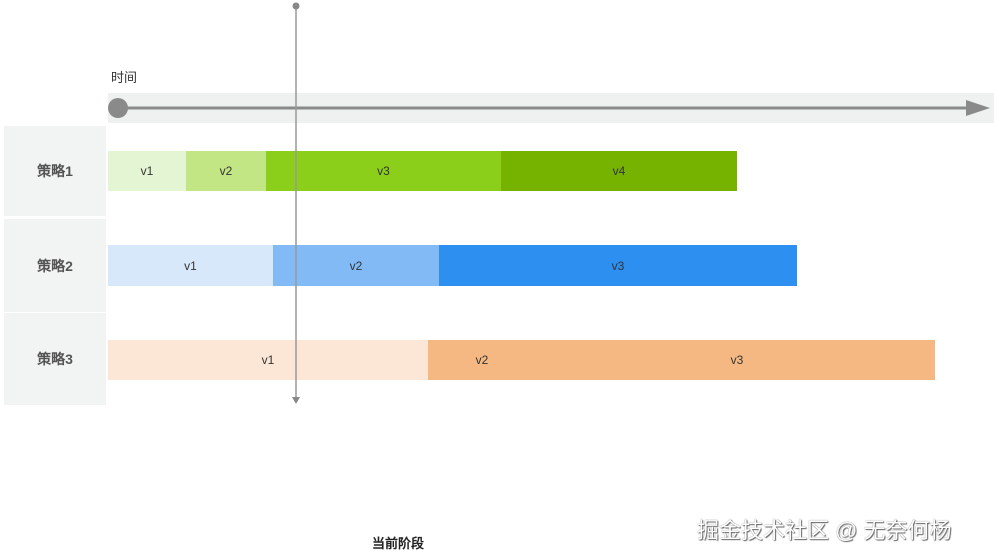 This screenshot has width=1000, height=560. Describe the element at coordinates (190, 265) in the screenshot. I see `strategy2-v1: v1` at that location.